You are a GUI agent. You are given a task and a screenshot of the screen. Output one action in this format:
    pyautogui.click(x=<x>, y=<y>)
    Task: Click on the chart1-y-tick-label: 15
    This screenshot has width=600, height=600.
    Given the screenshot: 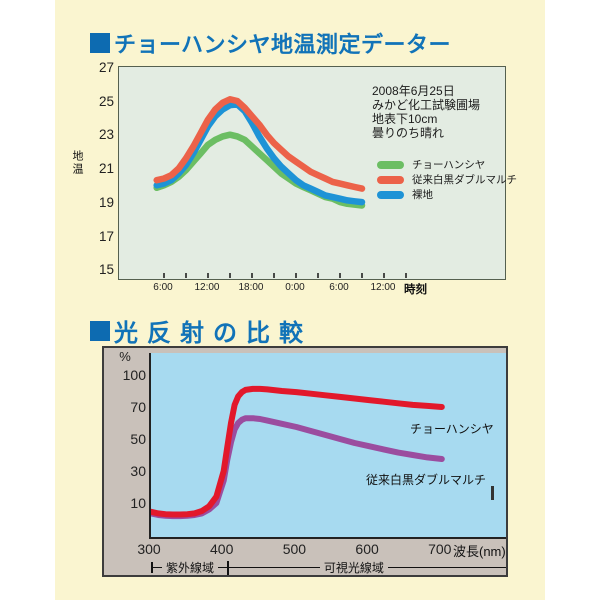 What is the action you would take?
    pyautogui.click(x=106, y=270)
    